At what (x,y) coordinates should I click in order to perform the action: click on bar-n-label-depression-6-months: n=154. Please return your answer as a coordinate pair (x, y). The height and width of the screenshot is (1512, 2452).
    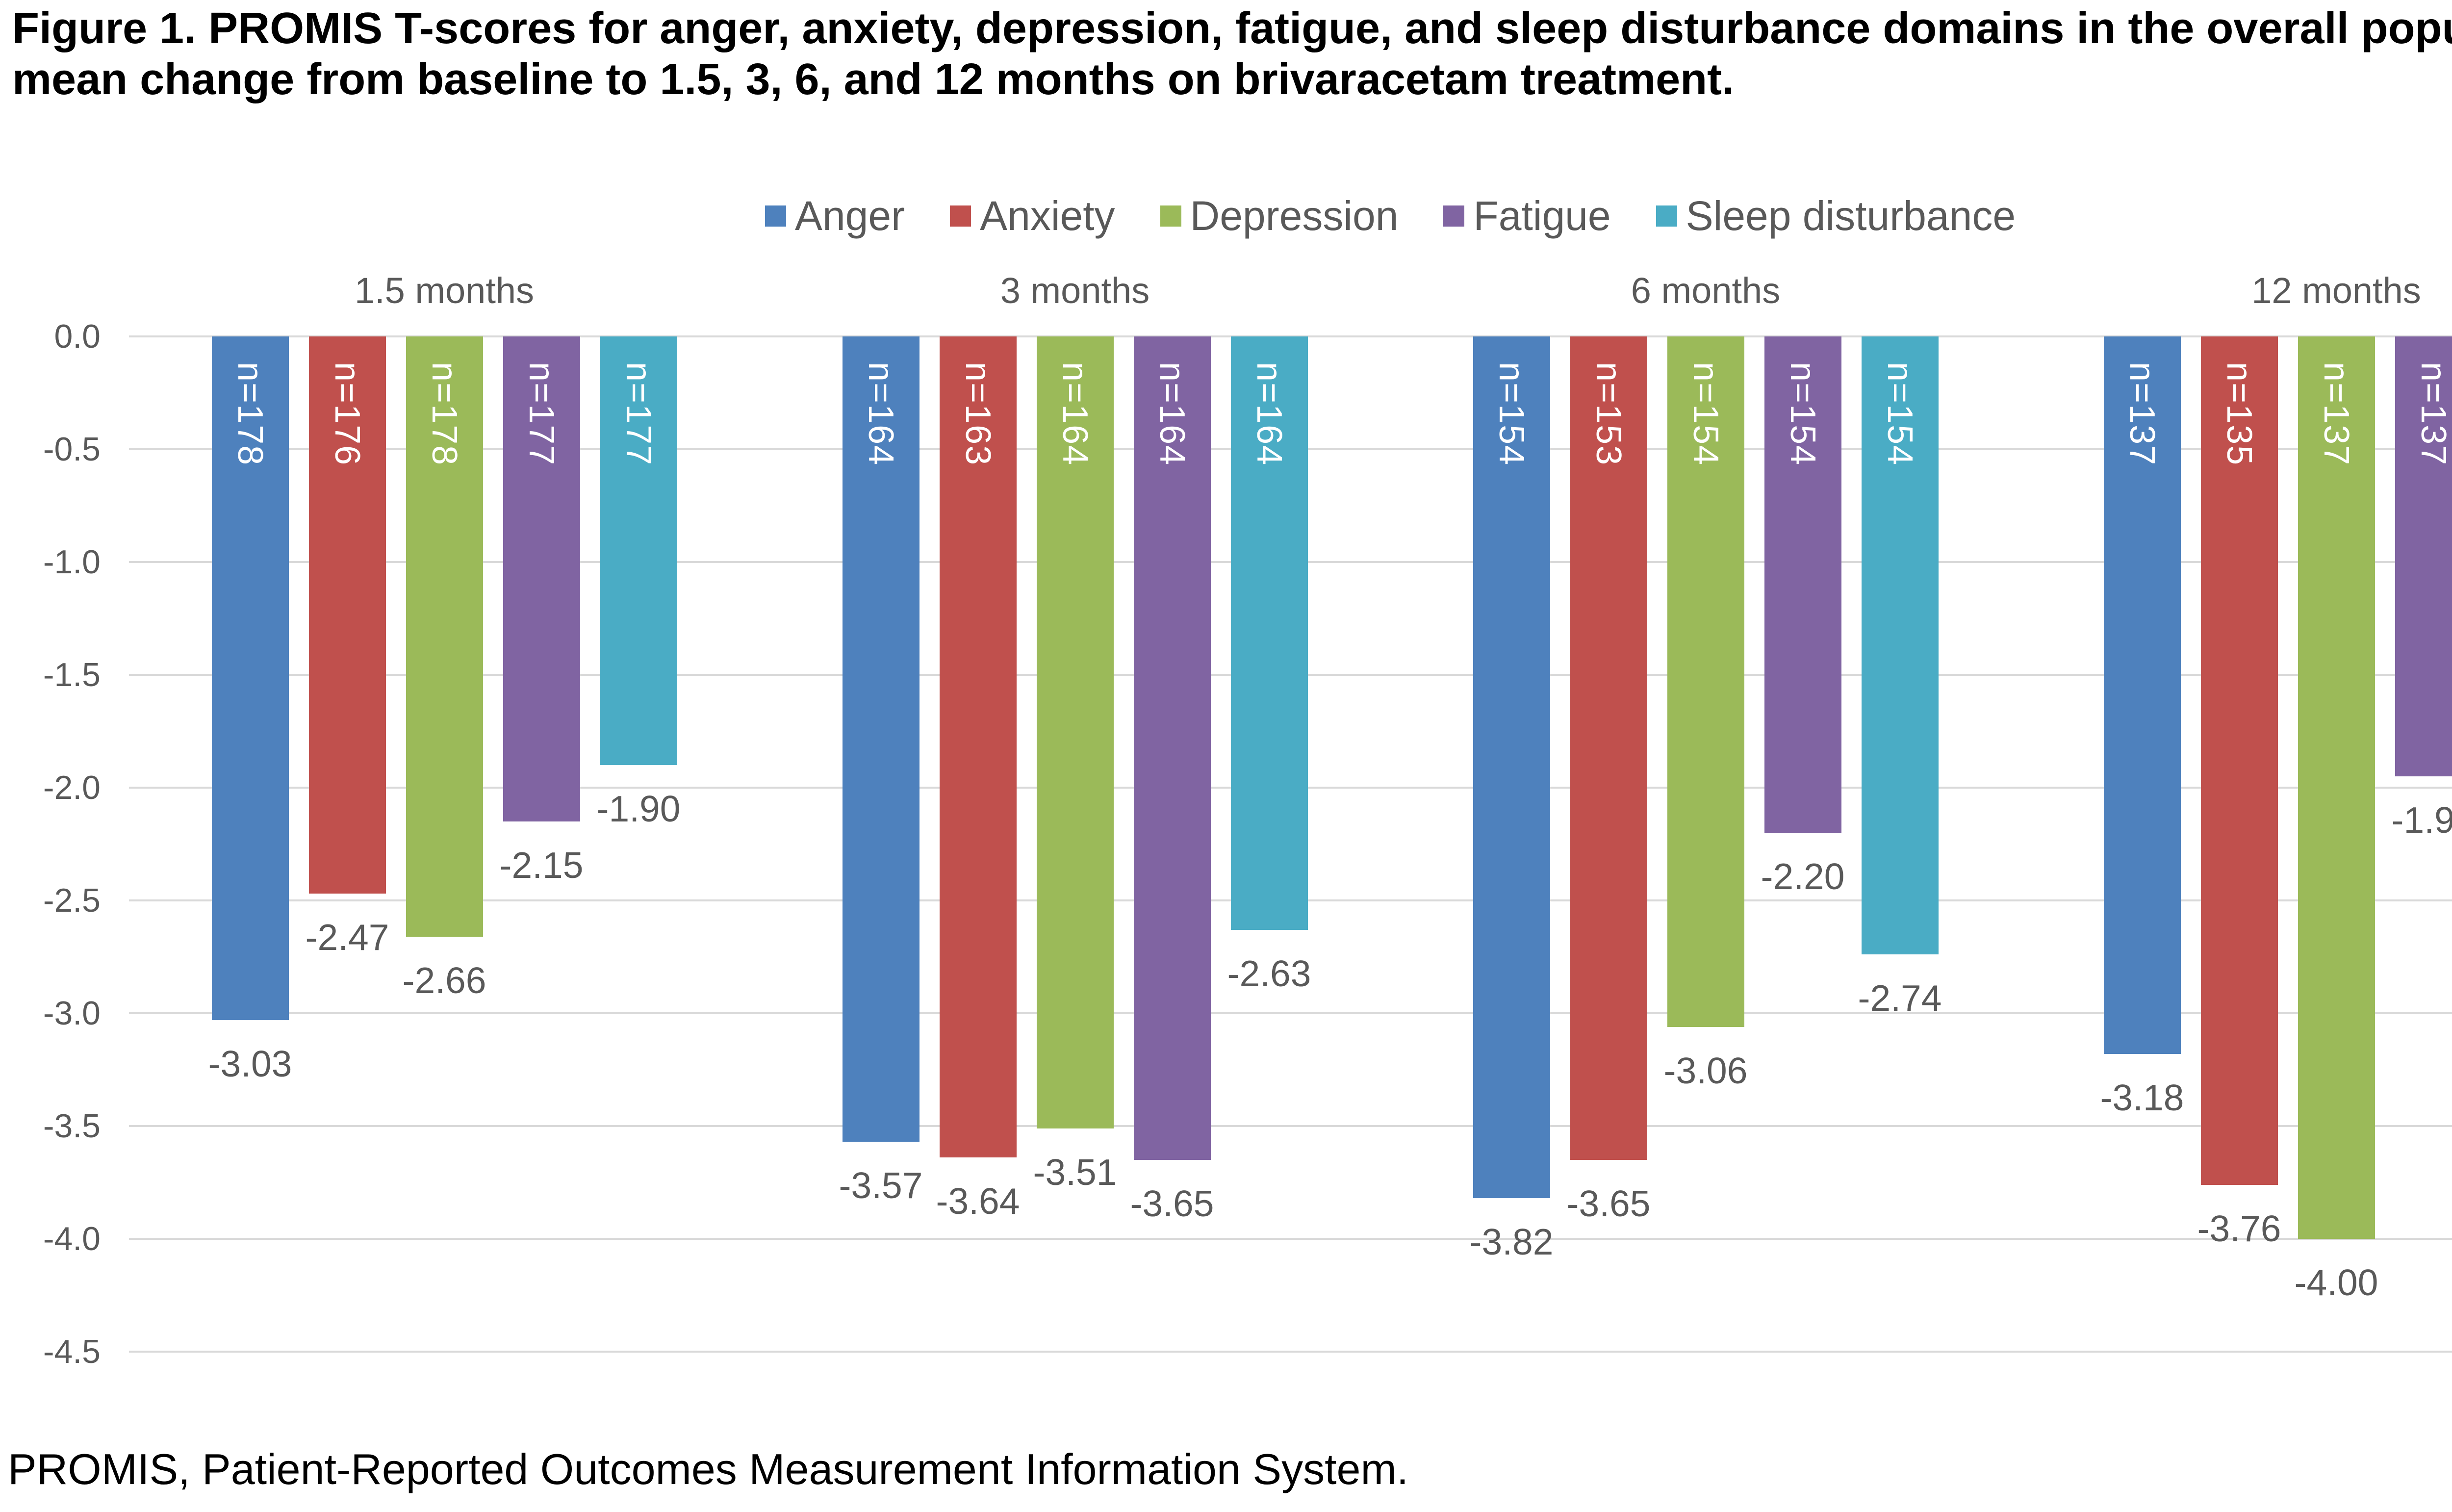
    Looking at the image, I should click on (1705, 414).